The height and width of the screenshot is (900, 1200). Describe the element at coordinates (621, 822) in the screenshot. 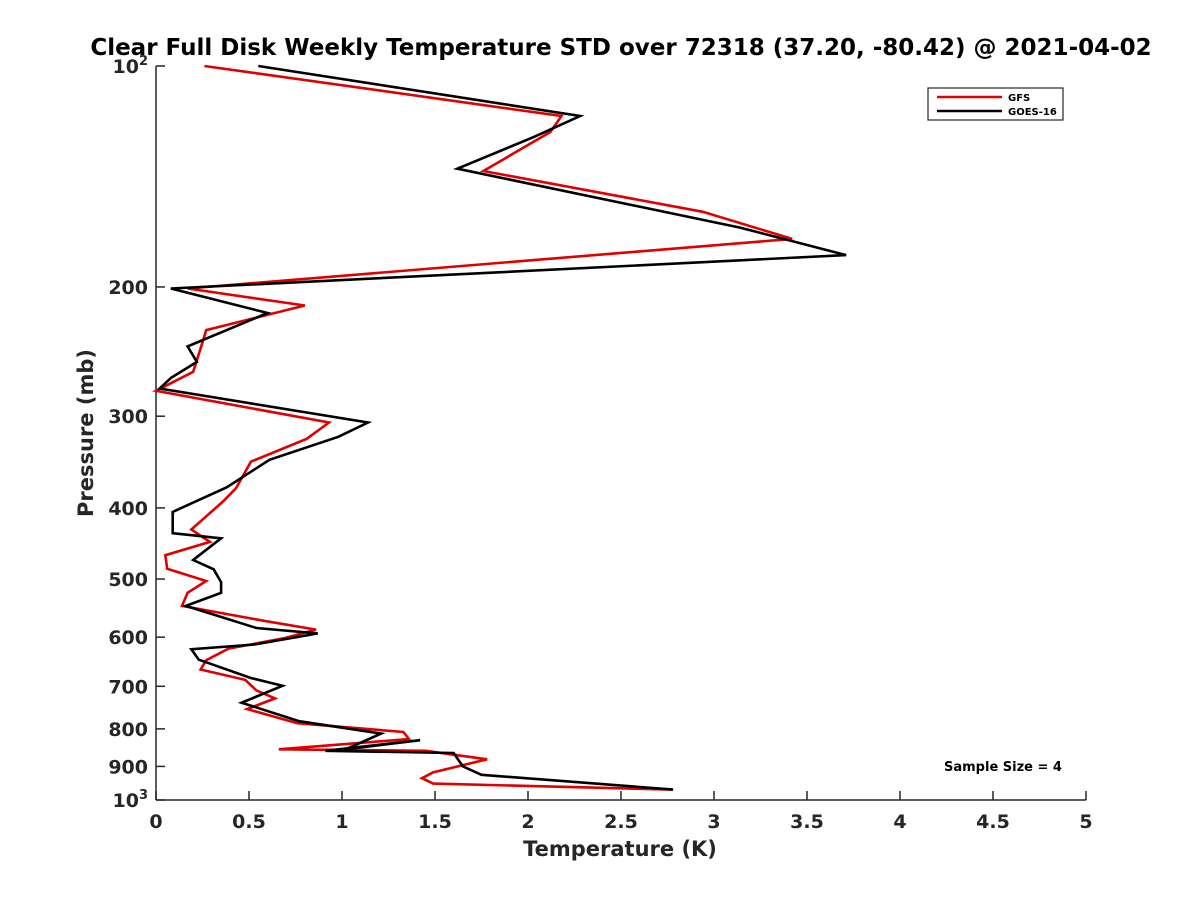

I see `x-tick-label: 2.5` at that location.